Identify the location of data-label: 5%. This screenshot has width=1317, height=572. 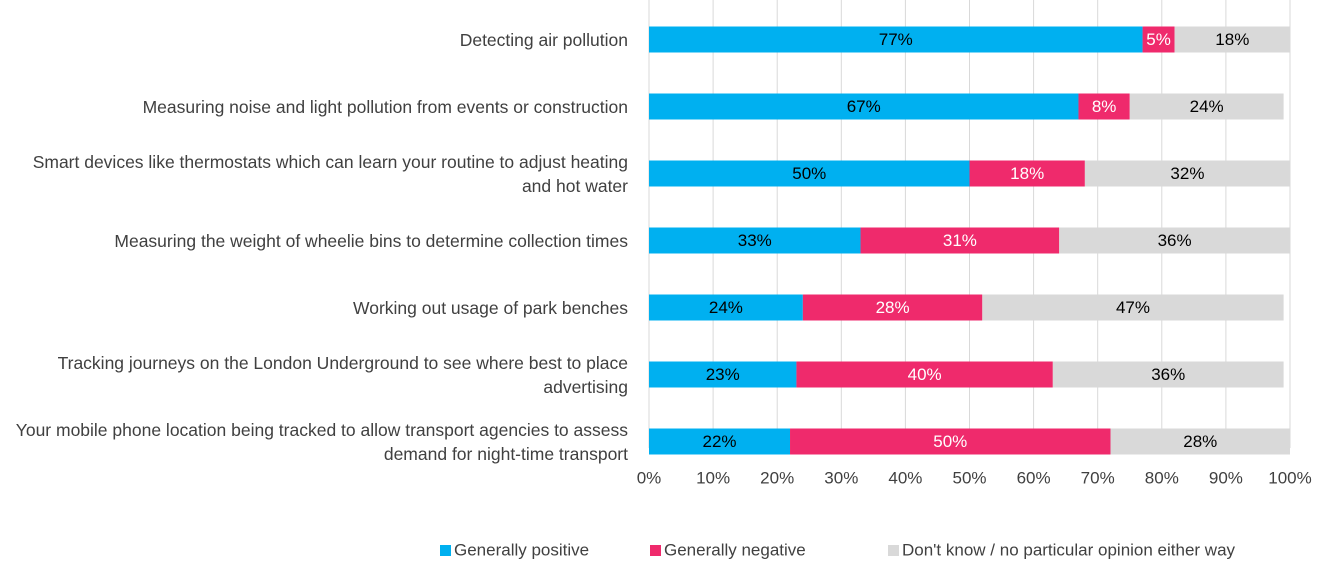
(1158, 39).